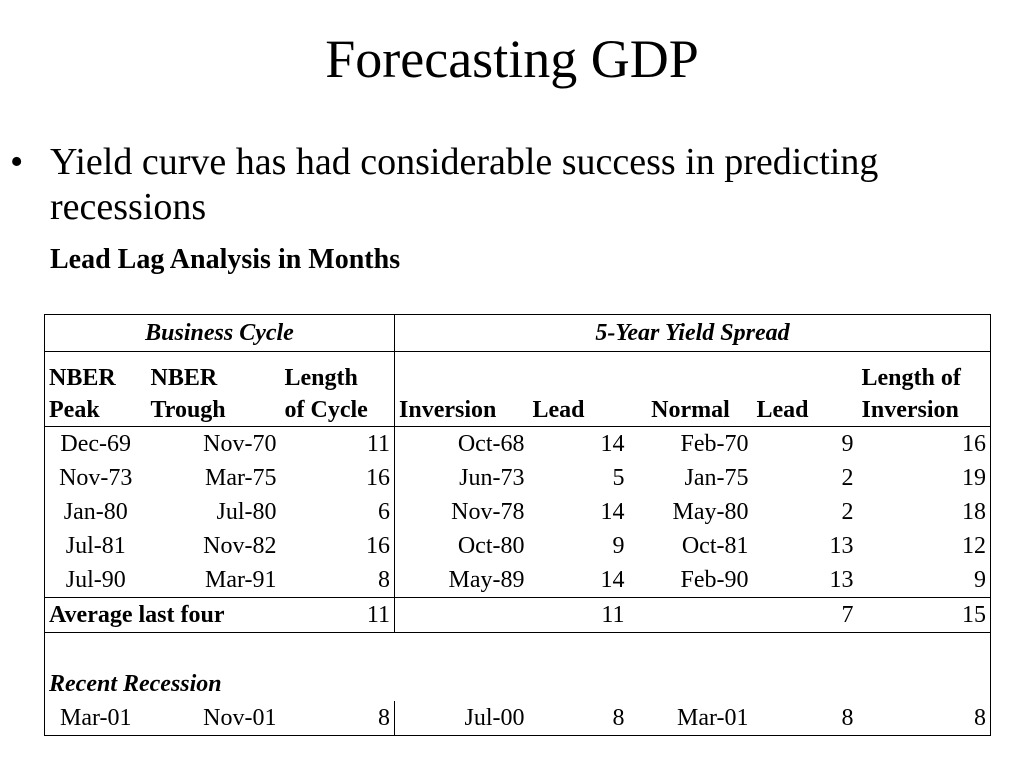 This screenshot has width=1024, height=768. What do you see at coordinates (337, 615) in the screenshot?
I see `average-length: 11` at bounding box center [337, 615].